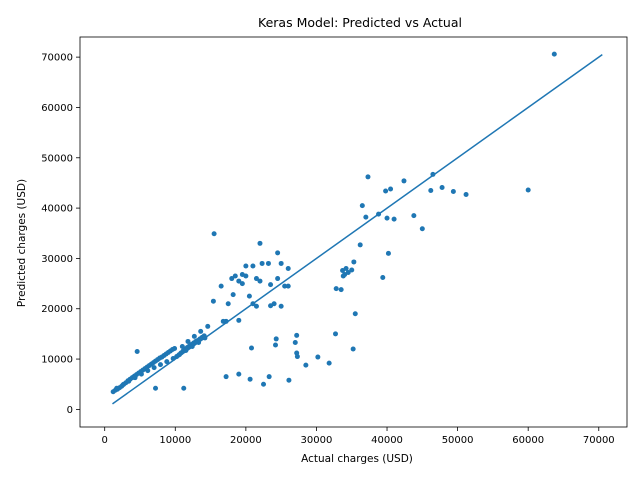 This screenshot has width=640, height=480. Describe the element at coordinates (70, 410) in the screenshot. I see `y-tick-label: 0` at that location.